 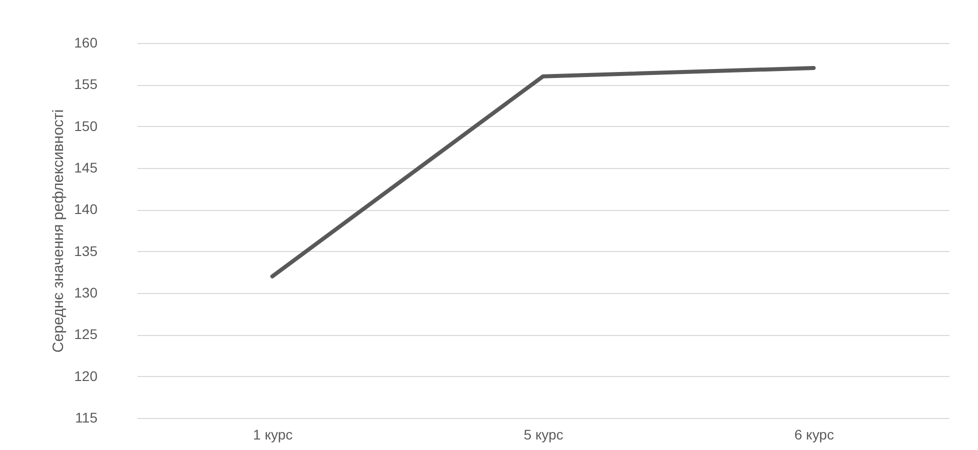 I want to click on y-tick-label: 135, so click(x=86, y=250).